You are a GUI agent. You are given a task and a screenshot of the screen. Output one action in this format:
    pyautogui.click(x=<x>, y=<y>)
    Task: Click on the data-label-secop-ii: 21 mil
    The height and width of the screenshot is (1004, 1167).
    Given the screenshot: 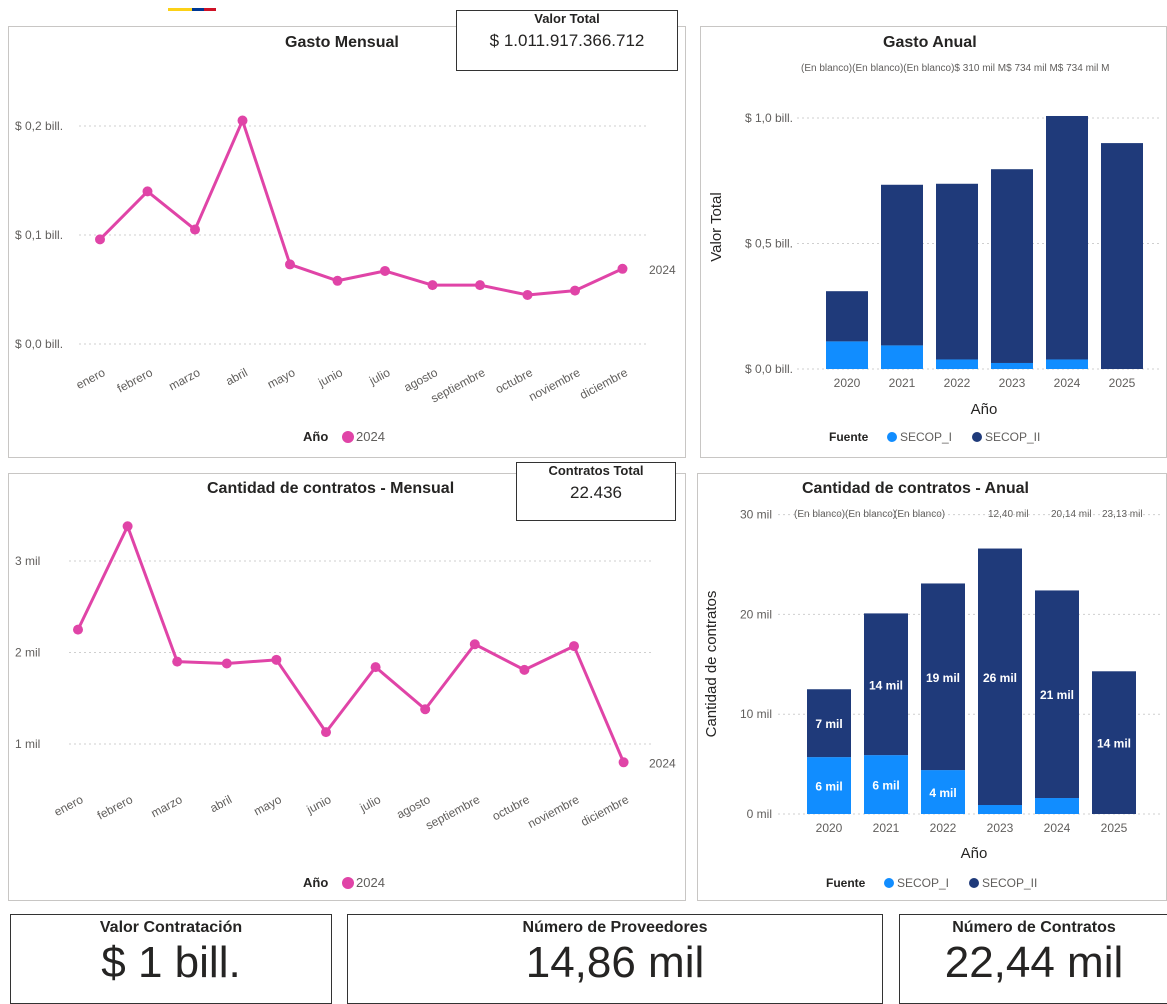 What is the action you would take?
    pyautogui.click(x=1057, y=695)
    